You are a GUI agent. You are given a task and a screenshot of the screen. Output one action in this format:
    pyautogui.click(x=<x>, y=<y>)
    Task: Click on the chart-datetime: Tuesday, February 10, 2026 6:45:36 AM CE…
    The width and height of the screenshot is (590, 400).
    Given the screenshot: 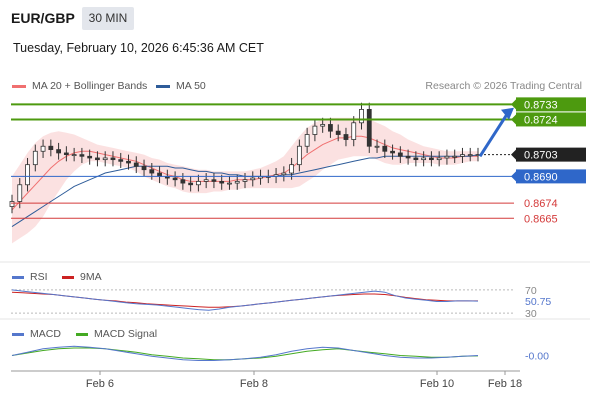 What is the action you would take?
    pyautogui.click(x=138, y=48)
    